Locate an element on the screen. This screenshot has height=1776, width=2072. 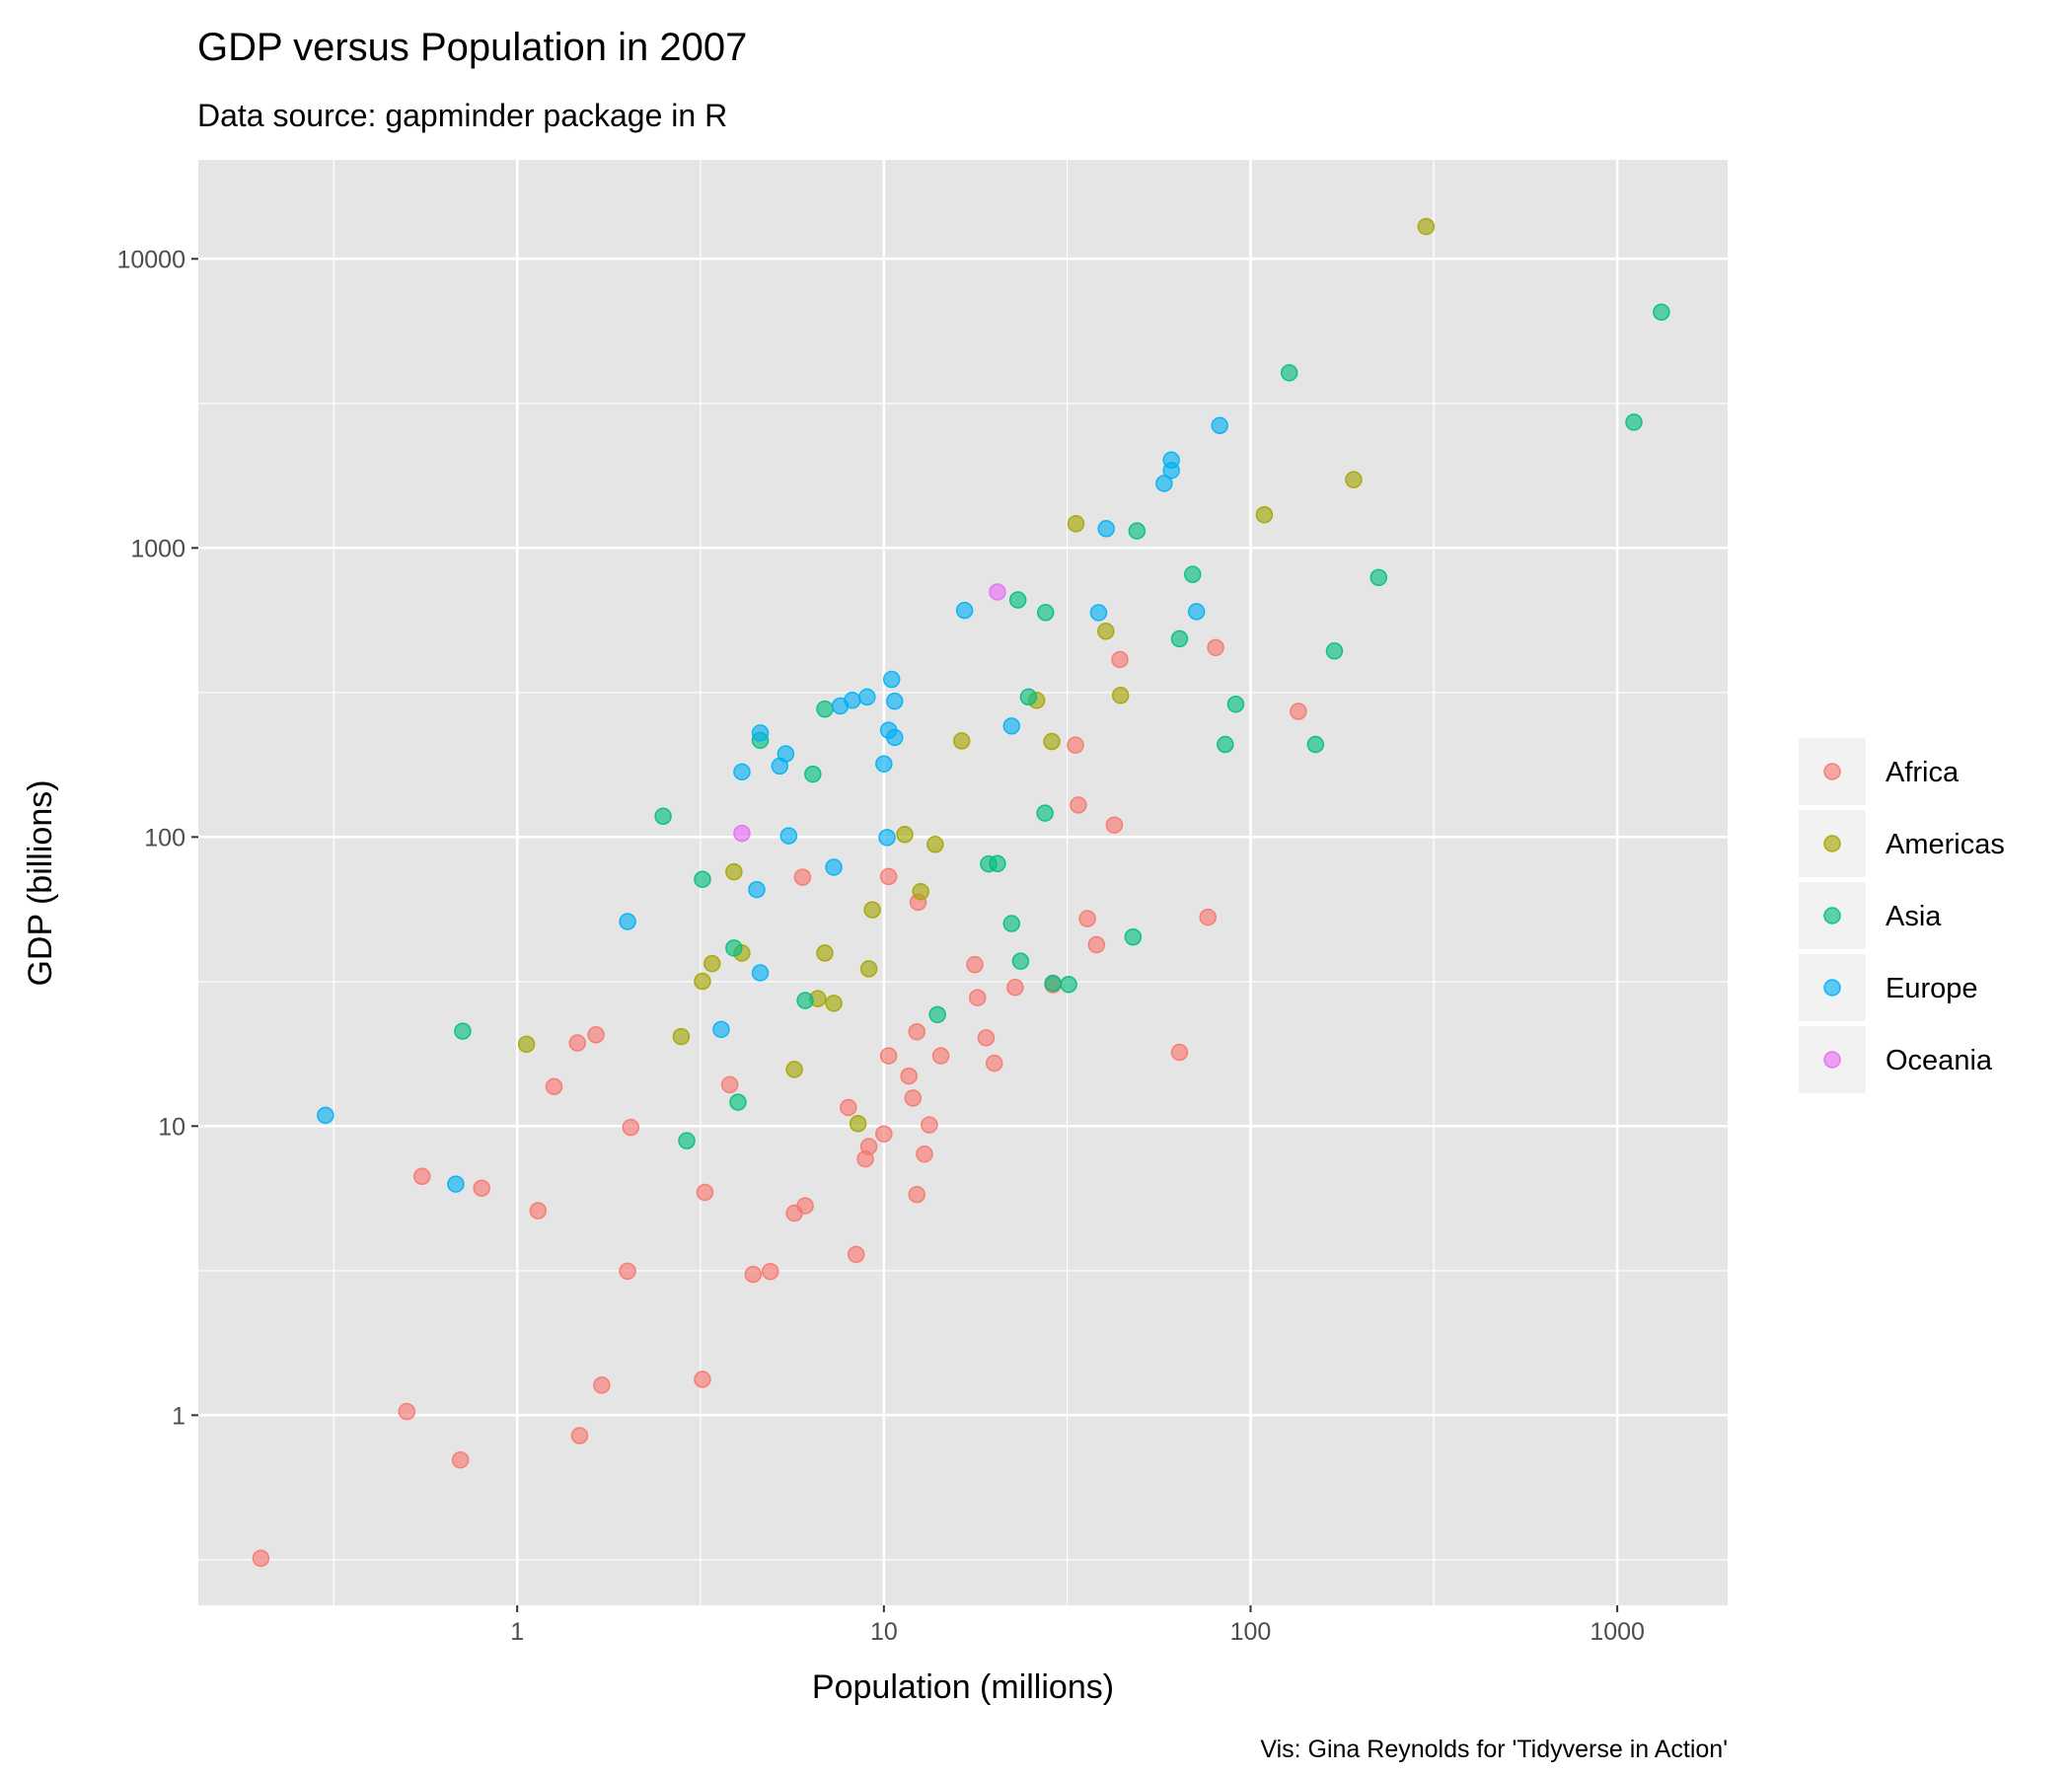
legend-marker-americas is located at coordinates (1832, 844).